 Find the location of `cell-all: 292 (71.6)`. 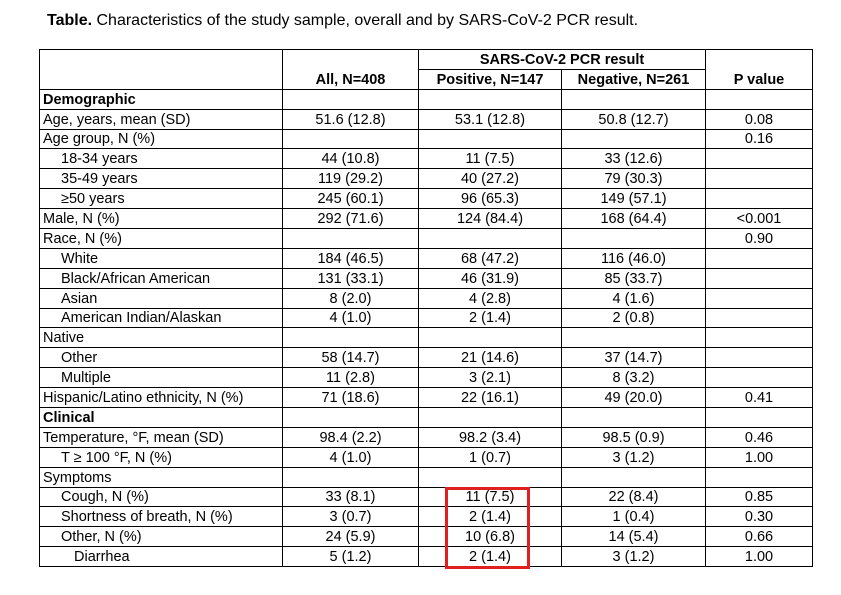

cell-all: 292 (71.6) is located at coordinates (350, 219).